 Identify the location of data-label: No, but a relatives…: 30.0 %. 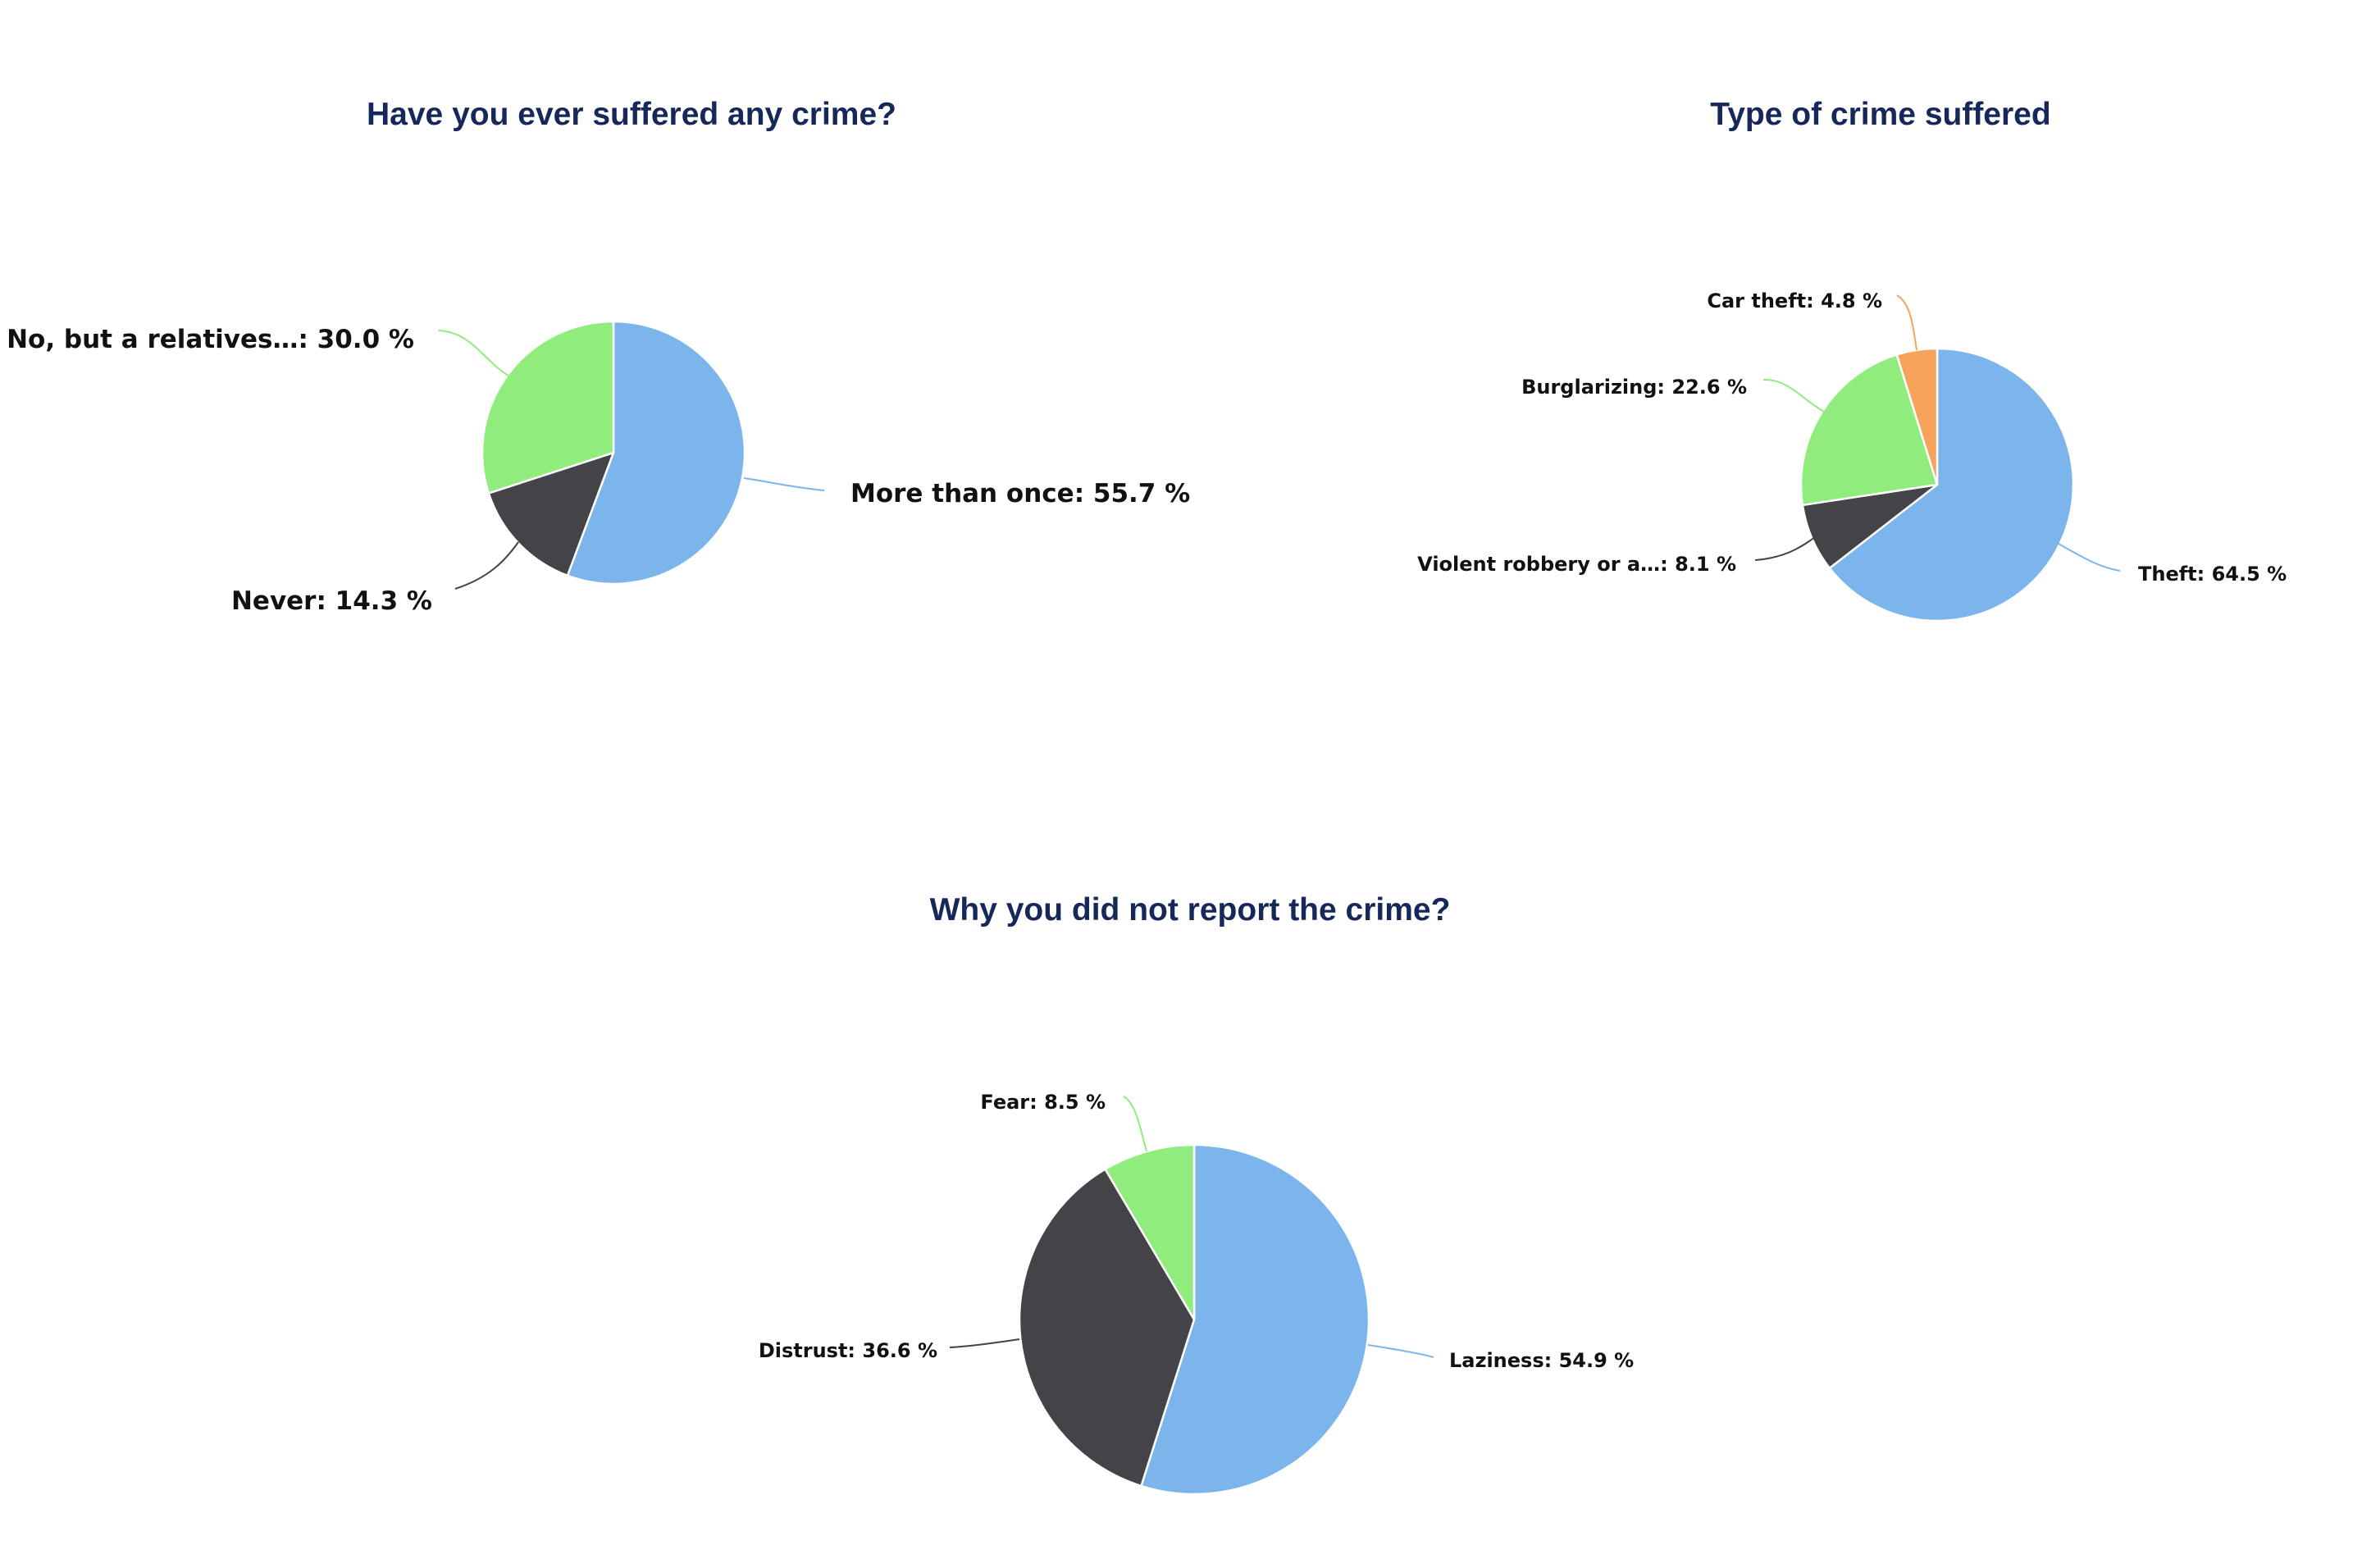
(211, 340).